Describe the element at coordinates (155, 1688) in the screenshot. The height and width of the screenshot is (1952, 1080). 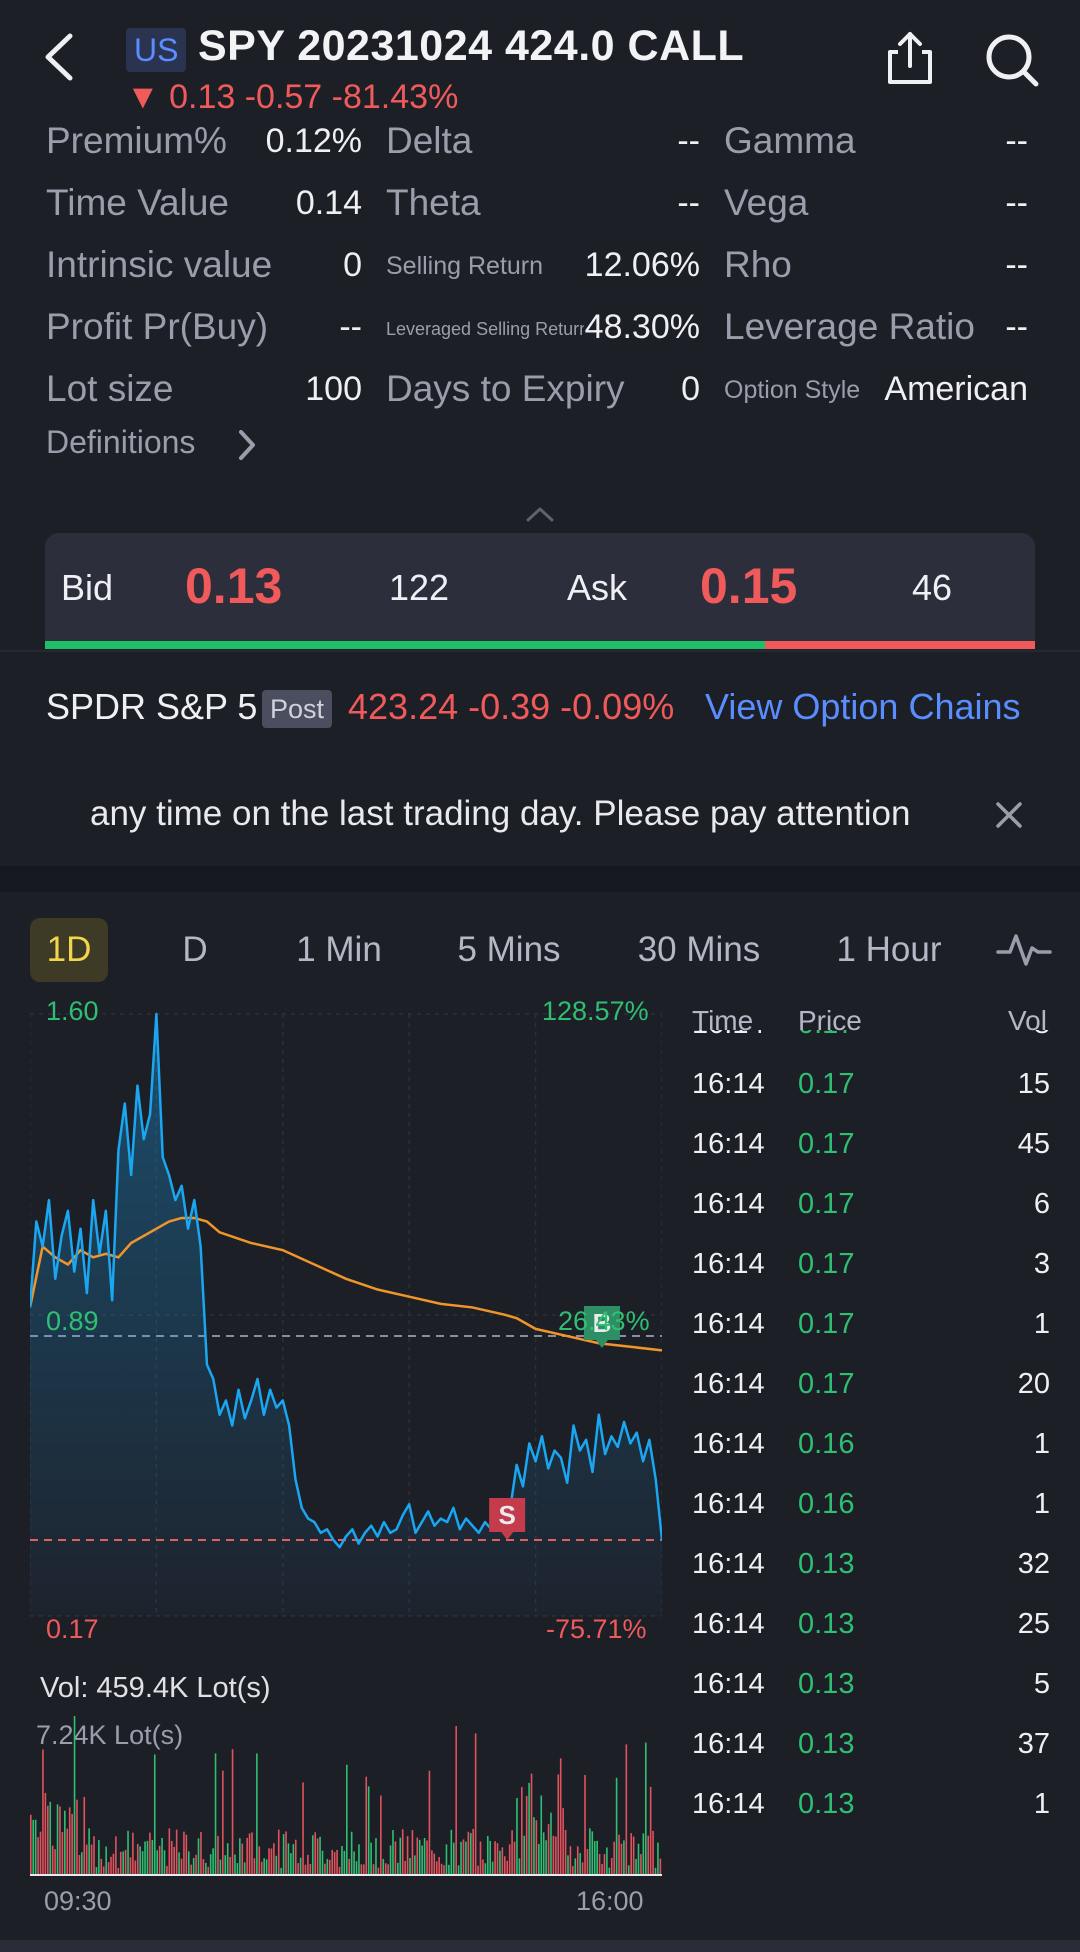
I see `volume-total: Vol: 459.4K Lot(s)` at that location.